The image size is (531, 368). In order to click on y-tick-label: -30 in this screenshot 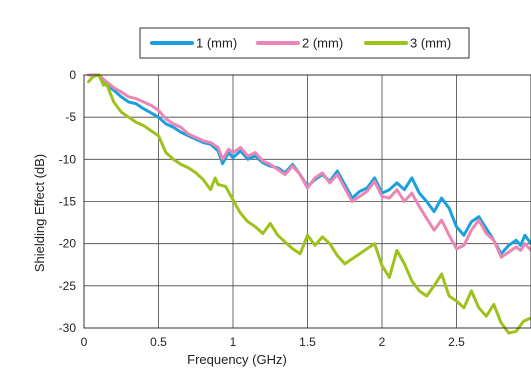, I will do `click(68, 328)`.